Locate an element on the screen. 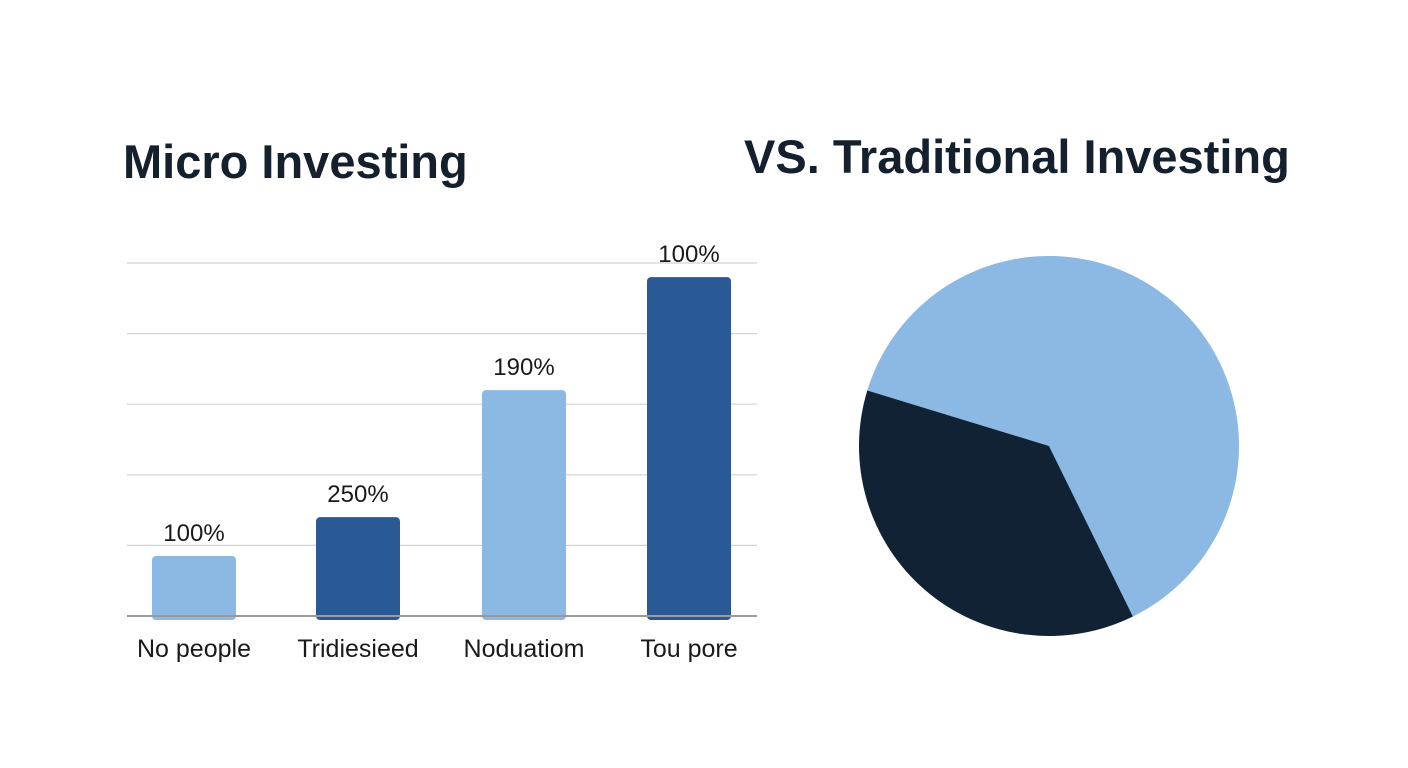 Image resolution: width=1408 pixels, height=768 pixels. x-tick-label-2: Tridiesieed is located at coordinates (357, 649).